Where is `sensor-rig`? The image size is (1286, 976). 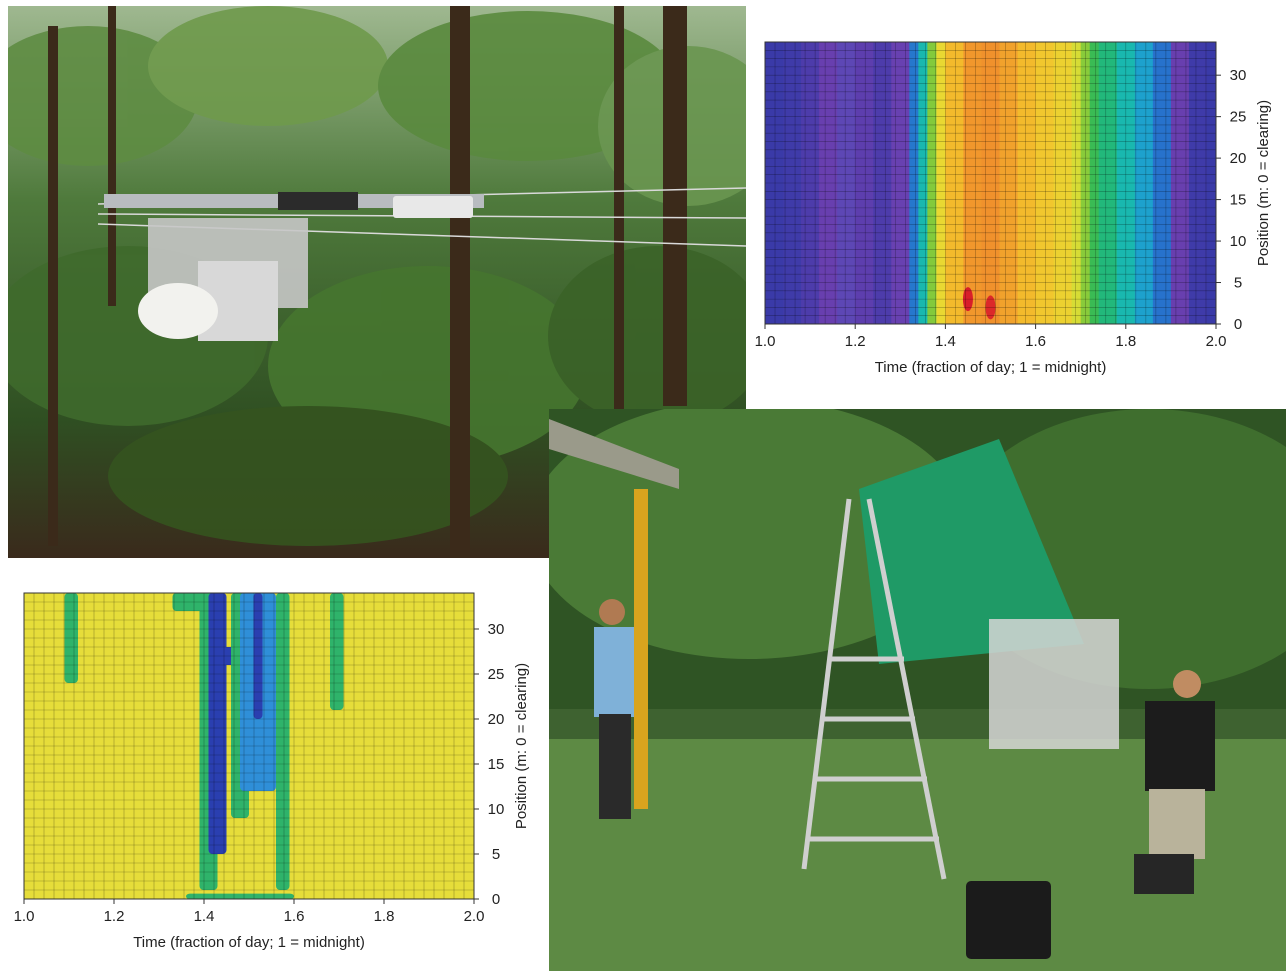
sensor-rig is located at coordinates (294, 266).